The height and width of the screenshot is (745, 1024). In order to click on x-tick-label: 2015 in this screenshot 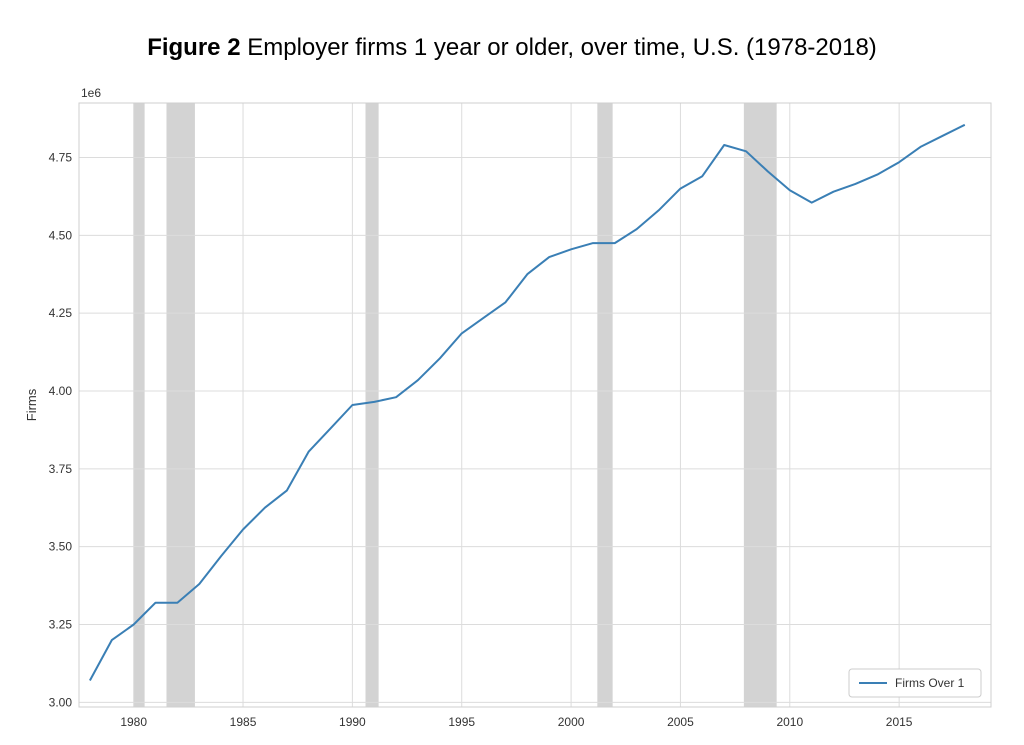, I will do `click(899, 722)`.